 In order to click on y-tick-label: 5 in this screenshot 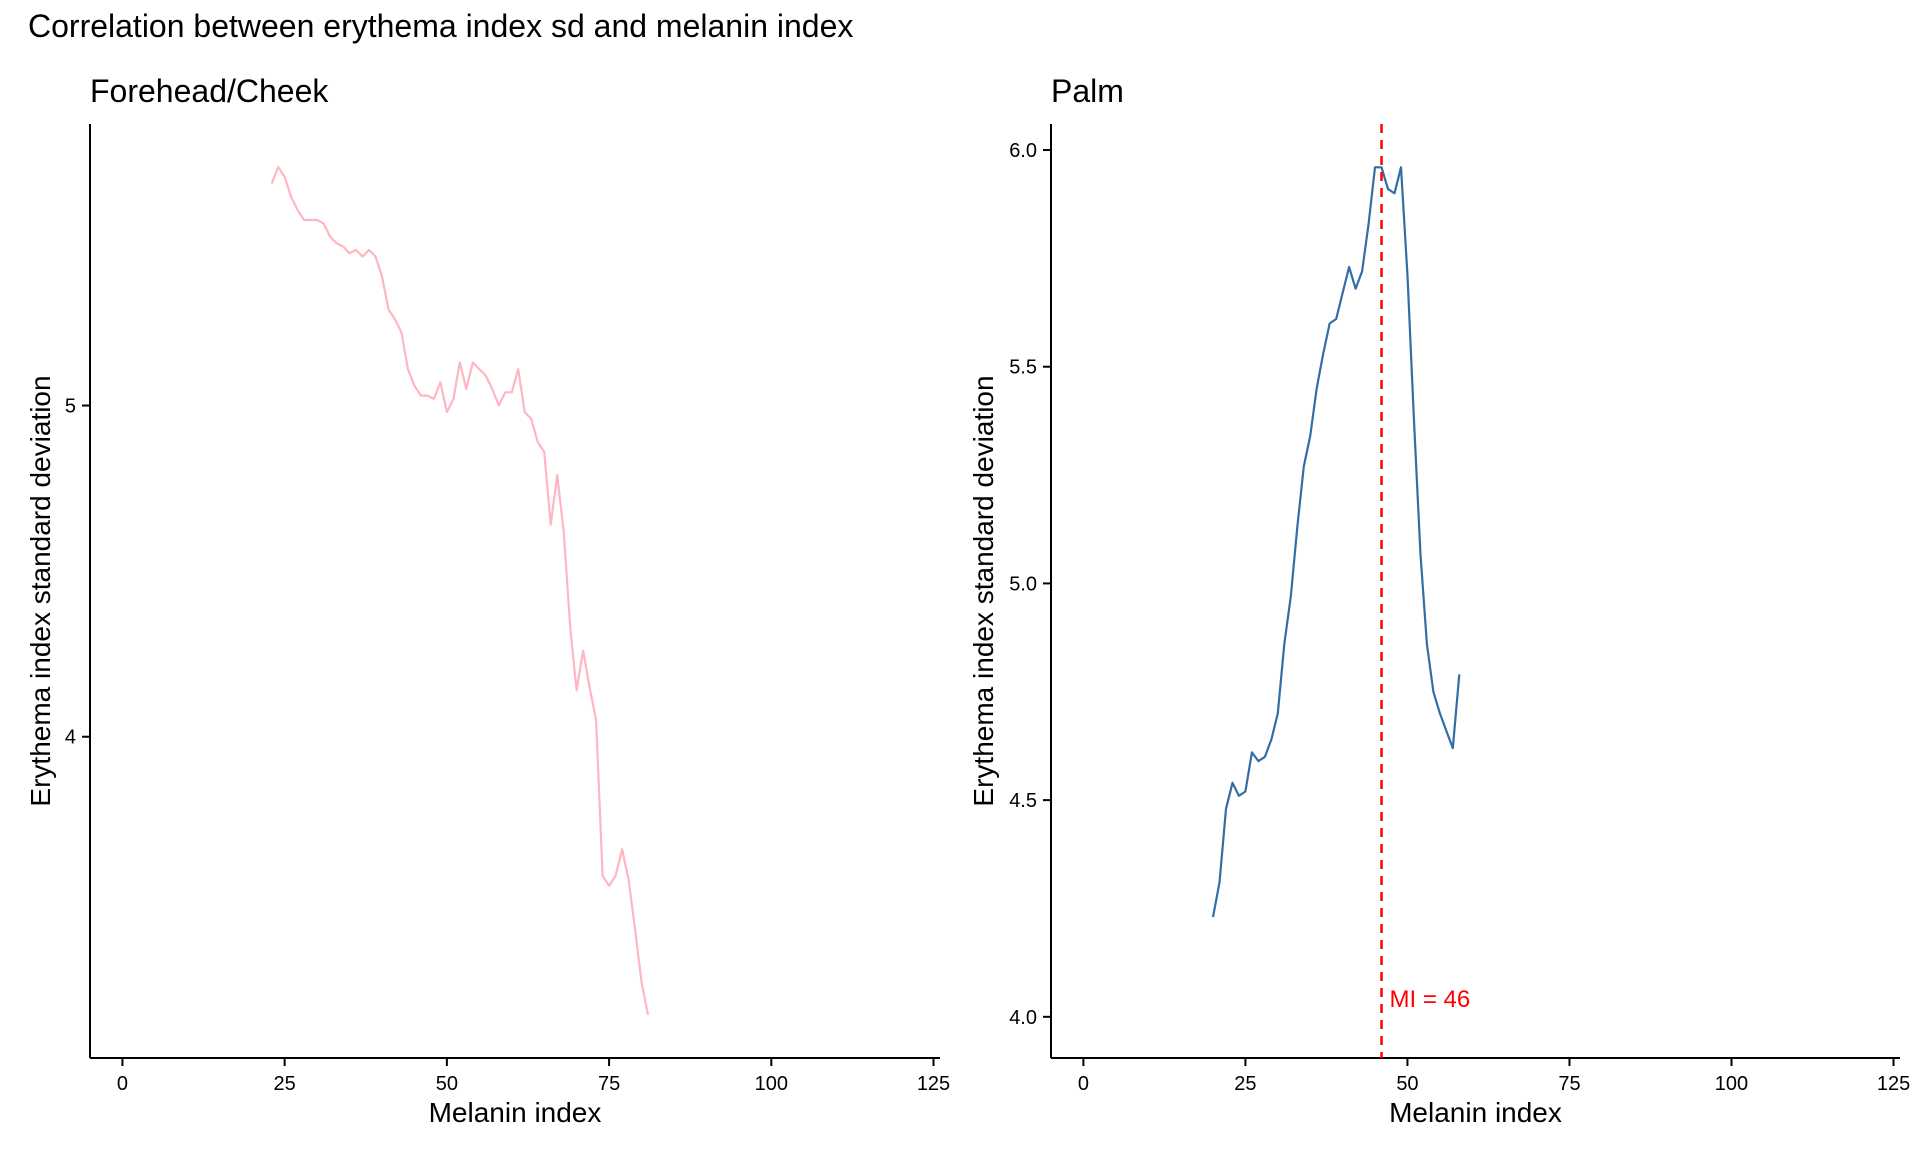, I will do `click(70, 407)`.